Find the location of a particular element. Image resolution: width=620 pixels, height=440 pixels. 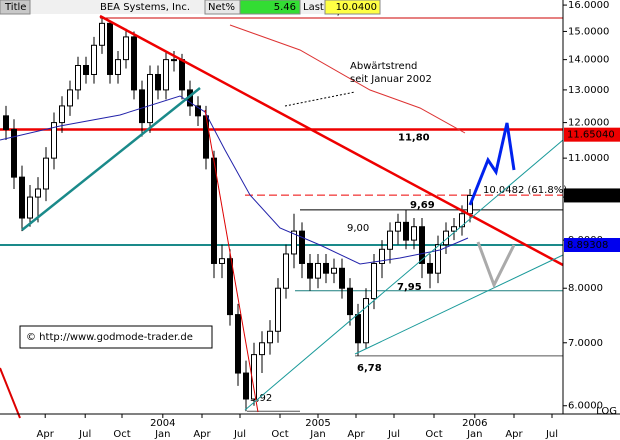

price-tag-label: 11.65040 is located at coordinates (591, 135).